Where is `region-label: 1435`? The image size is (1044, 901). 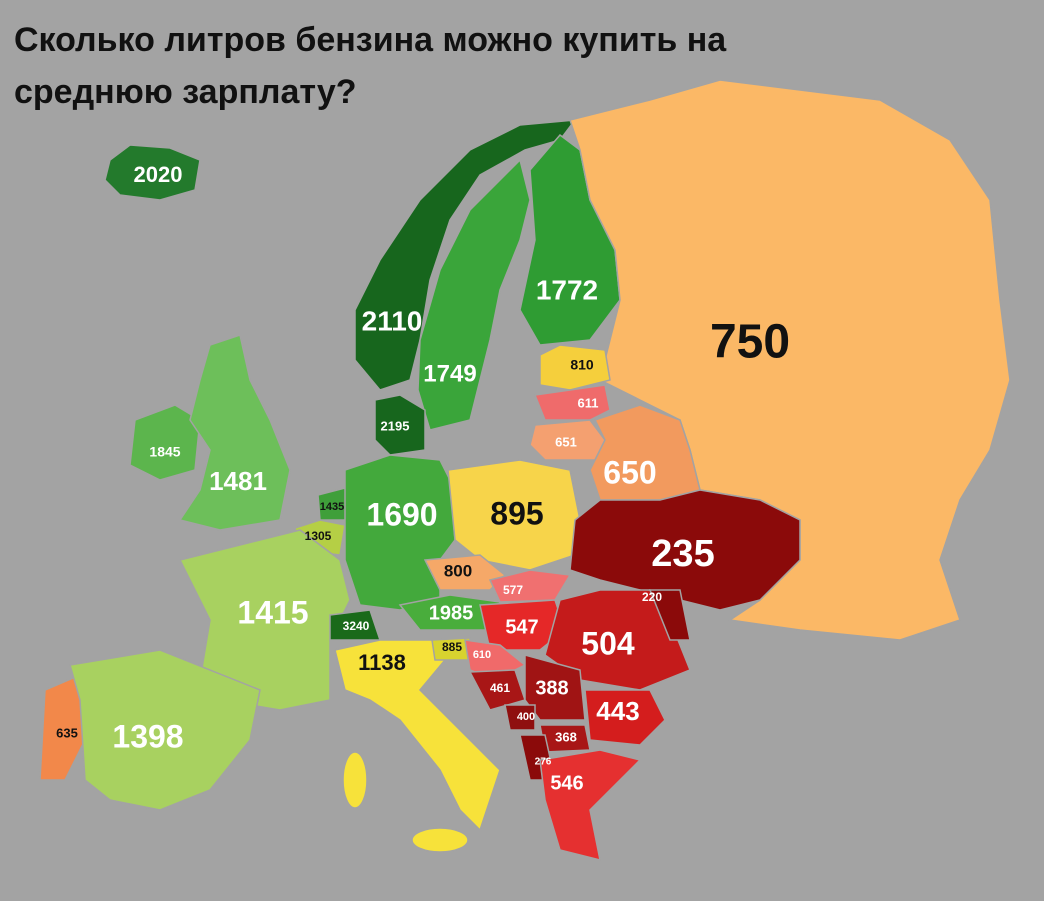
region-label: 1435 is located at coordinates (332, 507).